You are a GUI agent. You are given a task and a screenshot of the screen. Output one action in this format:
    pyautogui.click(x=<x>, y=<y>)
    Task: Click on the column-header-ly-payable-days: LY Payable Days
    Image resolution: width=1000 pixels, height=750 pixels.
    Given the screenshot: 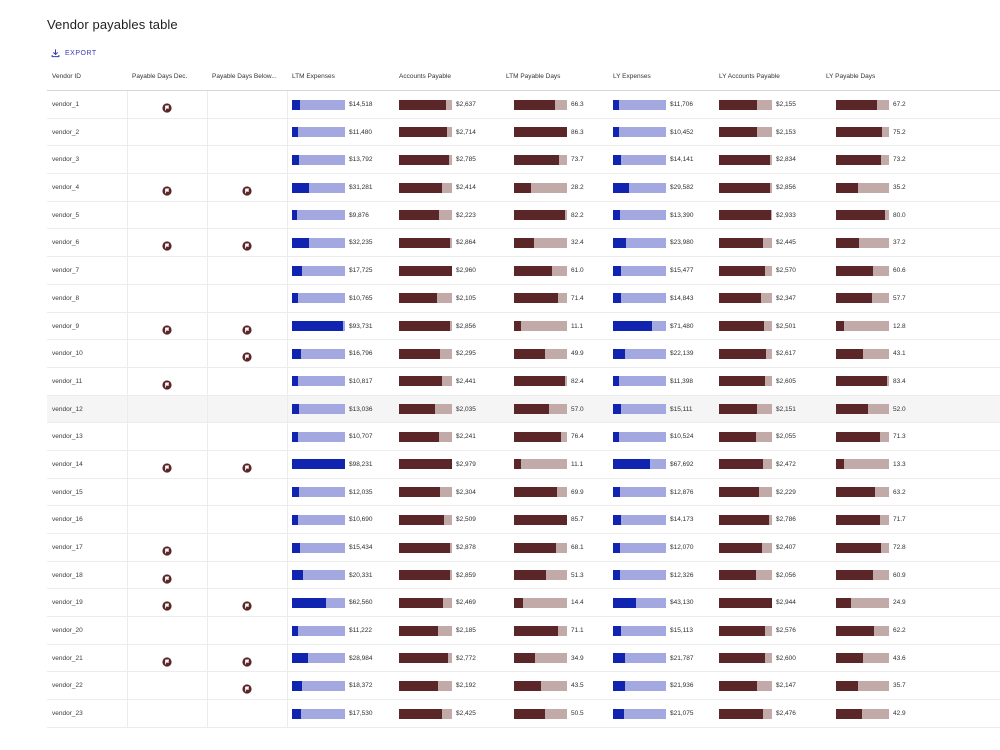 What is the action you would take?
    pyautogui.click(x=851, y=76)
    